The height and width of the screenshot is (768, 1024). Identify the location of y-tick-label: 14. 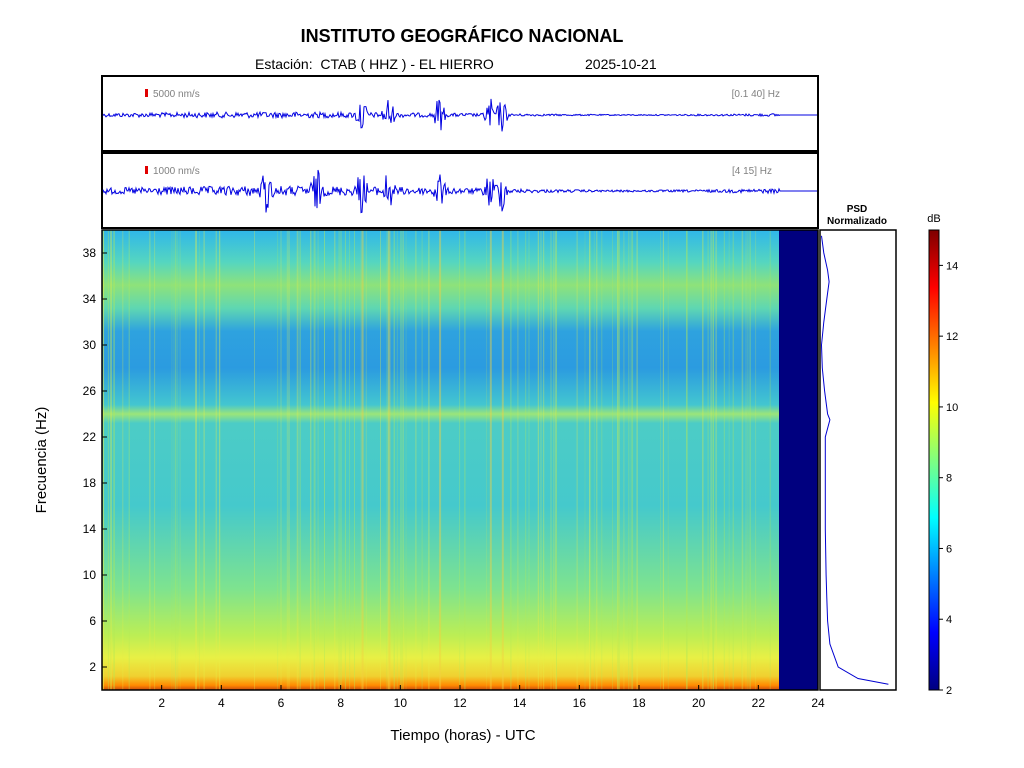
(90, 529).